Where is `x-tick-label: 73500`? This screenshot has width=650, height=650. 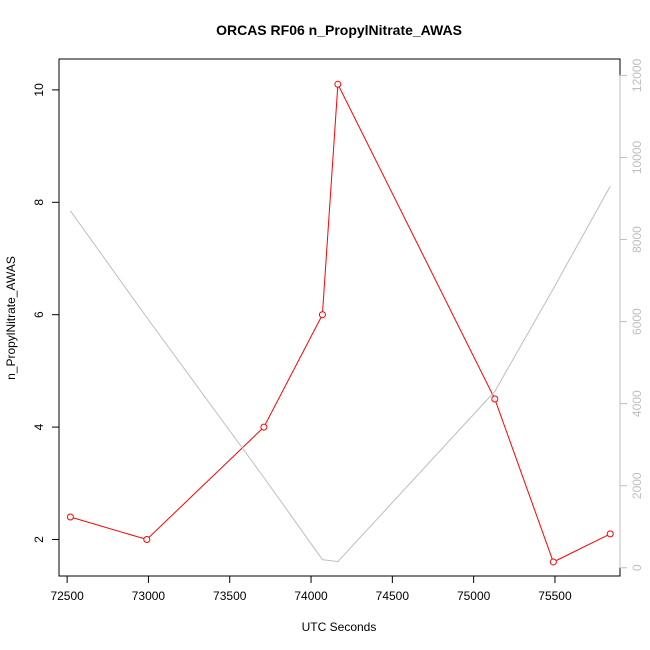
x-tick-label: 73500 is located at coordinates (230, 596).